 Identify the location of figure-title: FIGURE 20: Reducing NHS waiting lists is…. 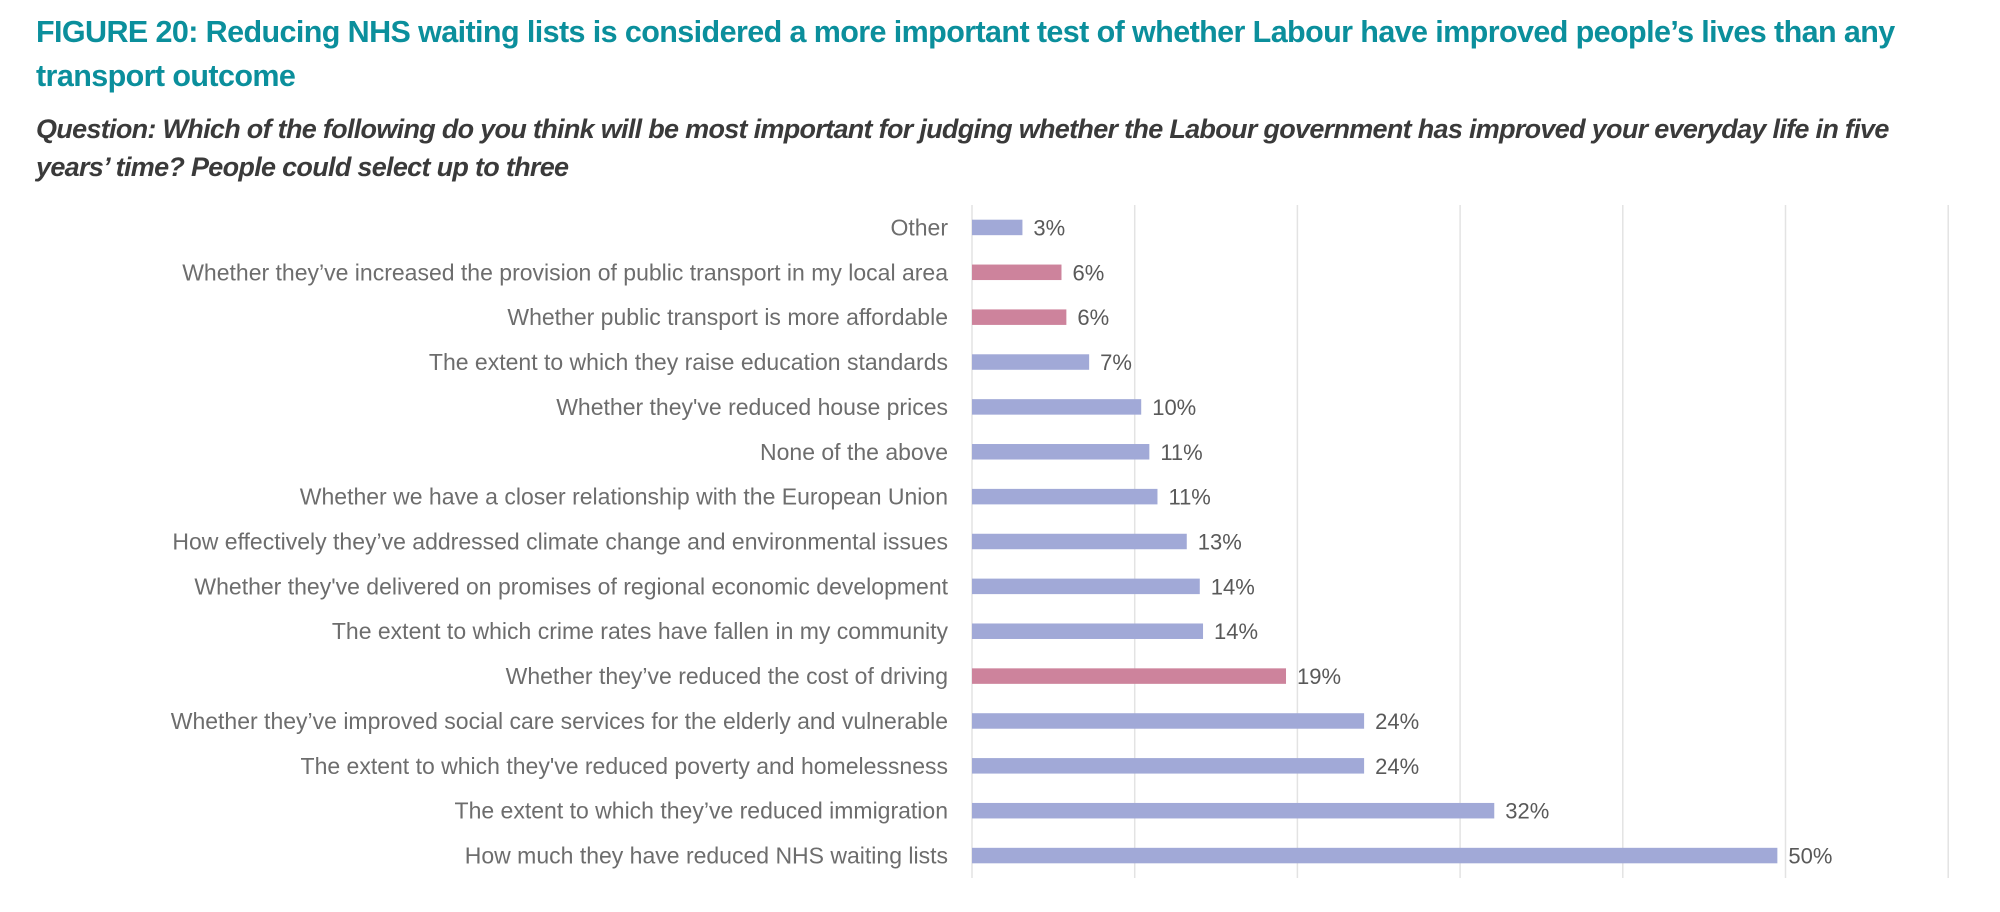
(965, 54).